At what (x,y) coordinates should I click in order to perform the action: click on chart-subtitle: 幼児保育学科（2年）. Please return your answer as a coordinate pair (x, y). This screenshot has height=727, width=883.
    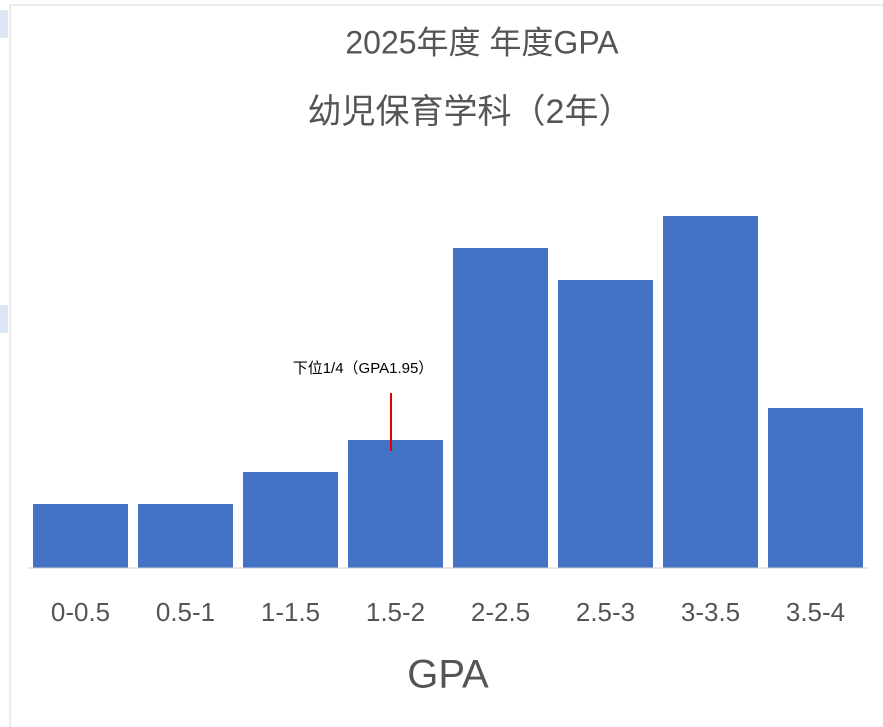
    Looking at the image, I should click on (470, 112).